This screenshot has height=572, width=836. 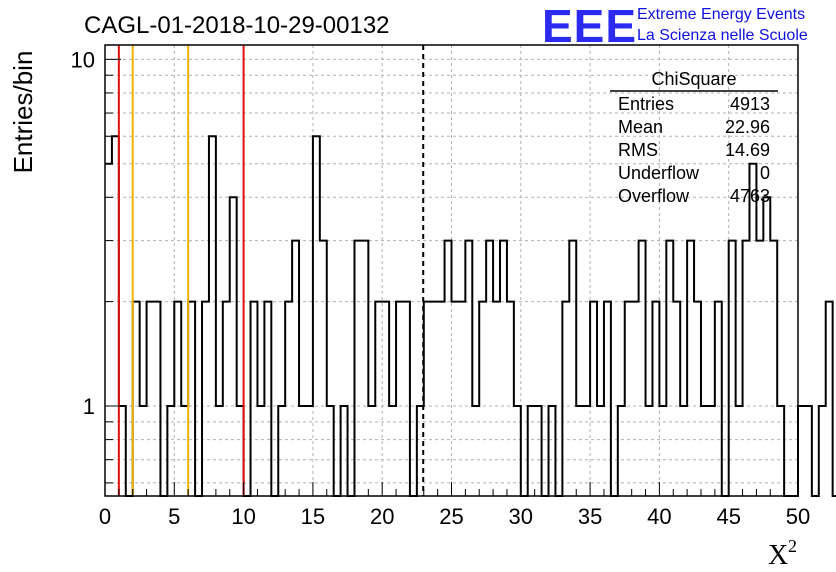 I want to click on stats-row-label: Mean, so click(x=640, y=127).